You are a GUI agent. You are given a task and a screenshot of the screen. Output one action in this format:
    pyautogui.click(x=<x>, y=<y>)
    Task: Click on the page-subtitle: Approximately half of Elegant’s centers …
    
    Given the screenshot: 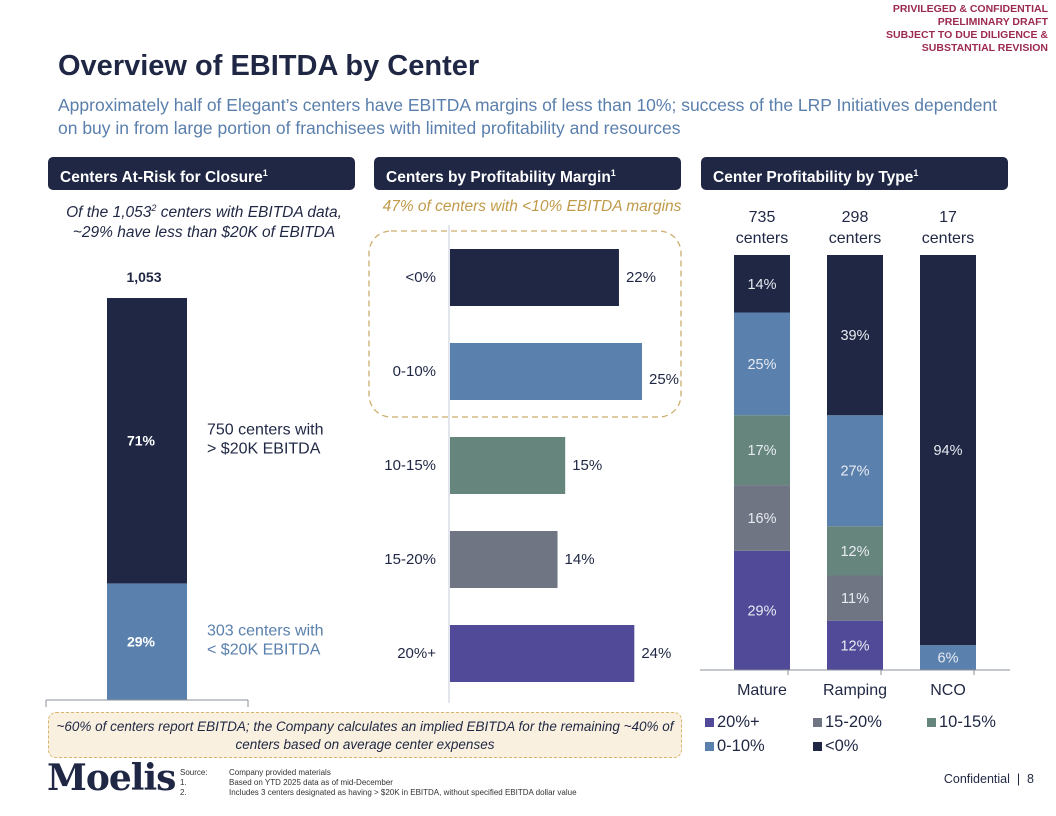 What is the action you would take?
    pyautogui.click(x=528, y=116)
    